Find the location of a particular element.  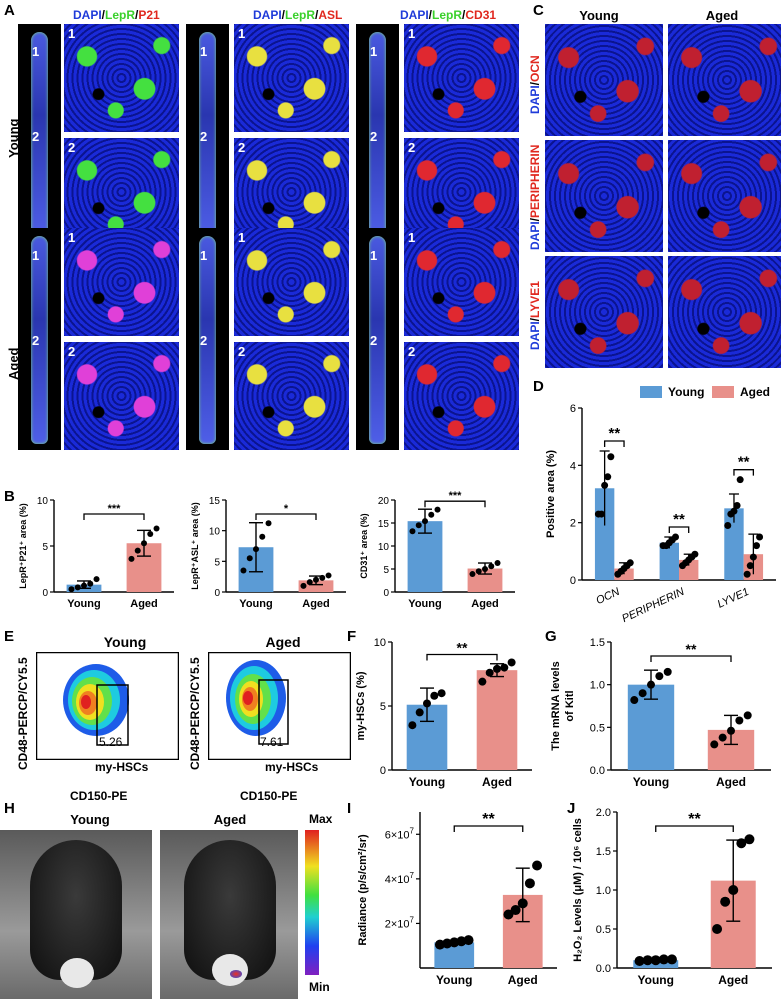

zoom-2-label-r1-c1: 2 is located at coordinates (242, 351).